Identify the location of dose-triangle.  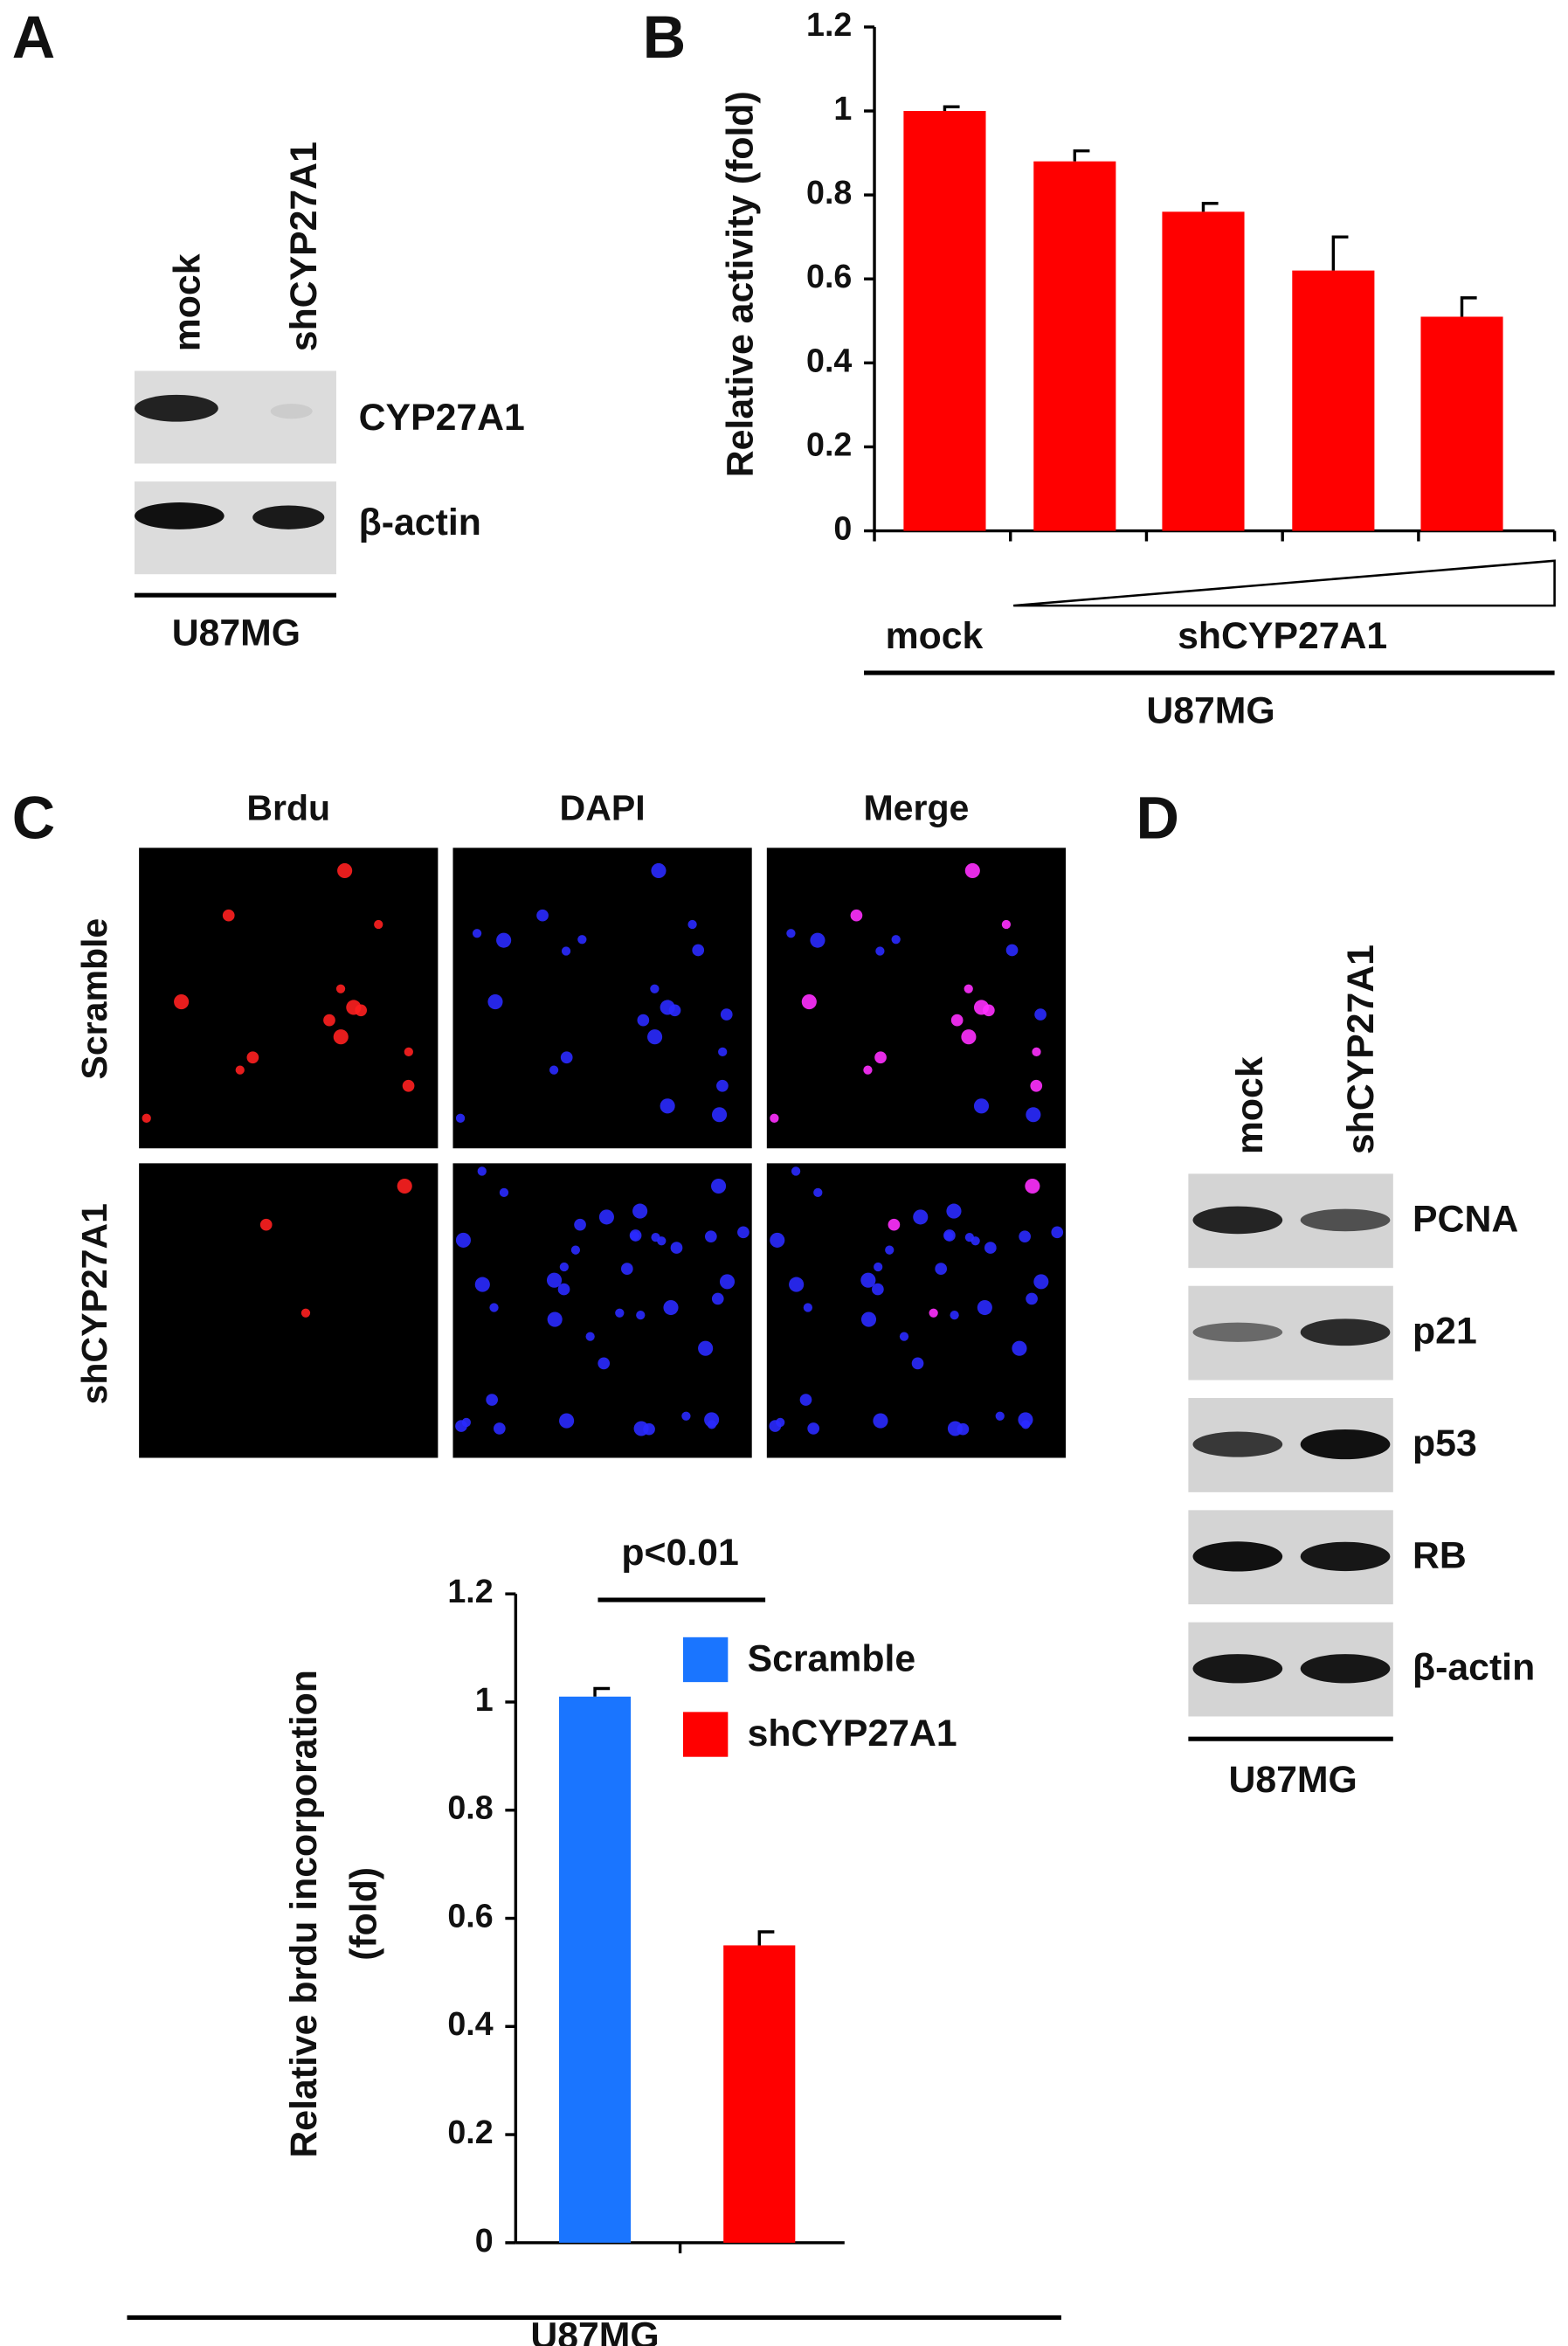
(1284, 583).